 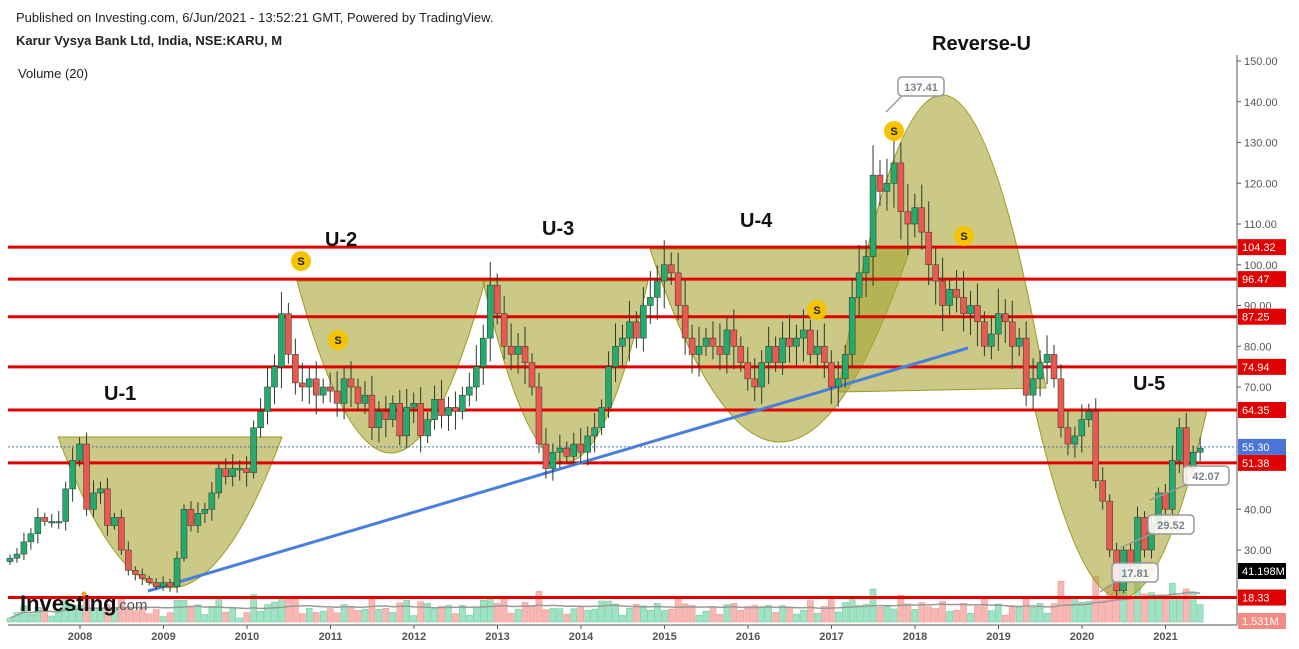 I want to click on y-tick-label: 30.00, so click(x=1258, y=551).